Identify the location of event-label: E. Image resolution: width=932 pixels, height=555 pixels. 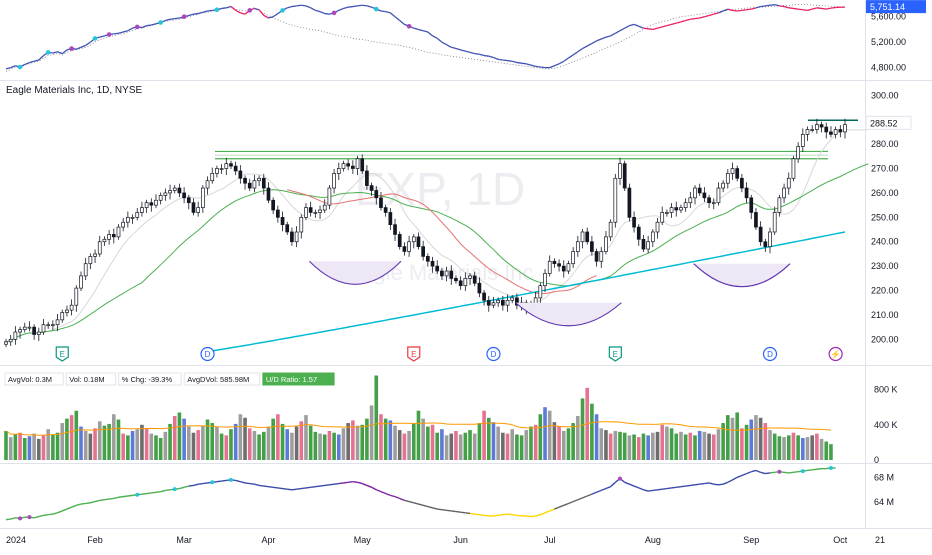
(413, 354).